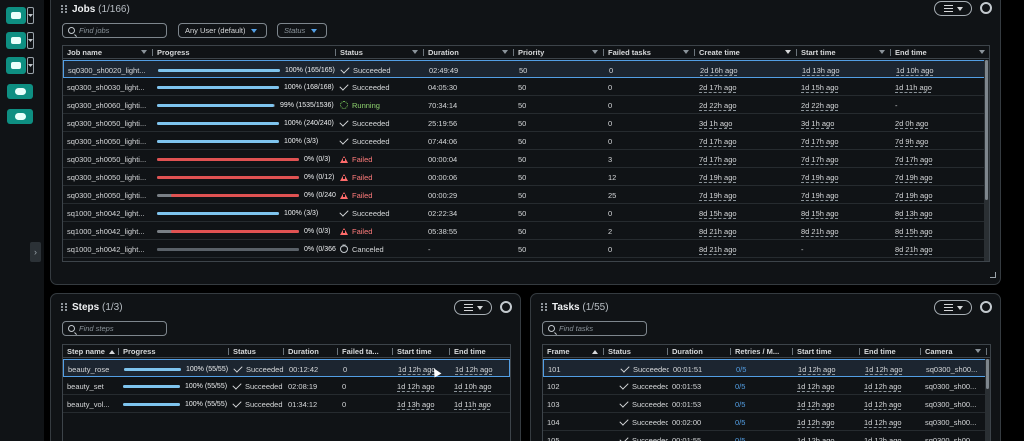 The image size is (1024, 441). I want to click on user-filter-select: Any User (default), so click(222, 30).